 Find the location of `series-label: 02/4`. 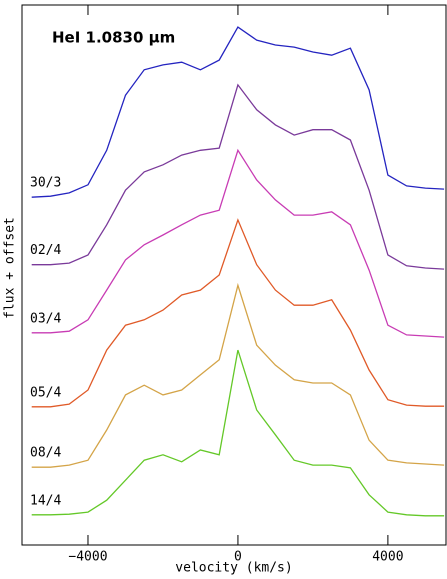

series-label: 02/4 is located at coordinates (45, 250).